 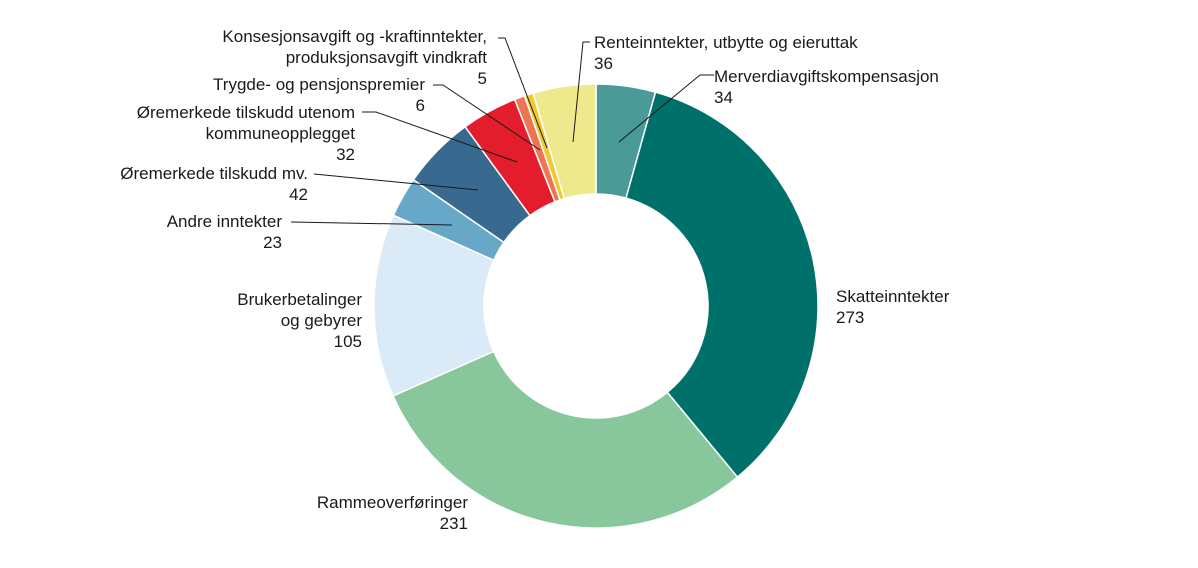 What do you see at coordinates (392, 513) in the screenshot?
I see `slice-label: Rammeoverføringer 231` at bounding box center [392, 513].